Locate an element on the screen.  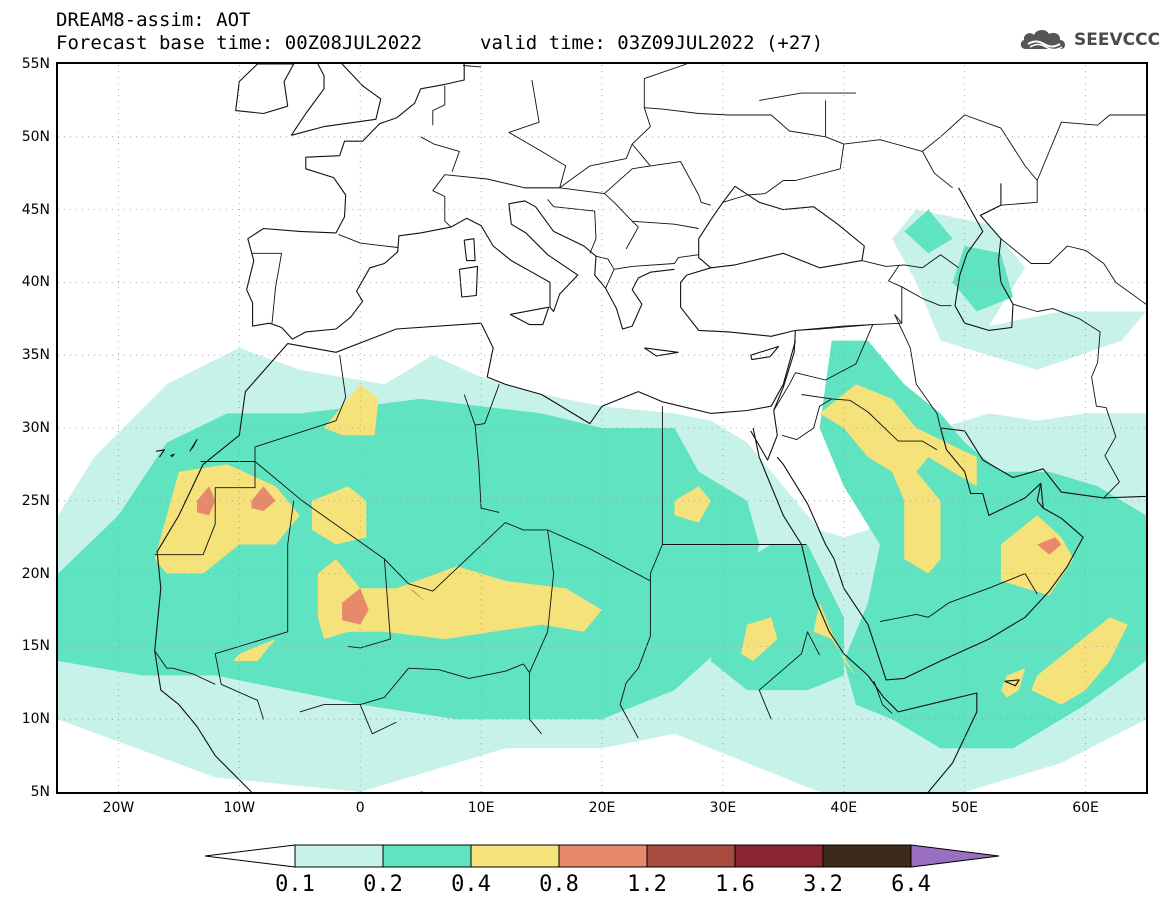
longitude-tick-label: 20W is located at coordinates (118, 808).